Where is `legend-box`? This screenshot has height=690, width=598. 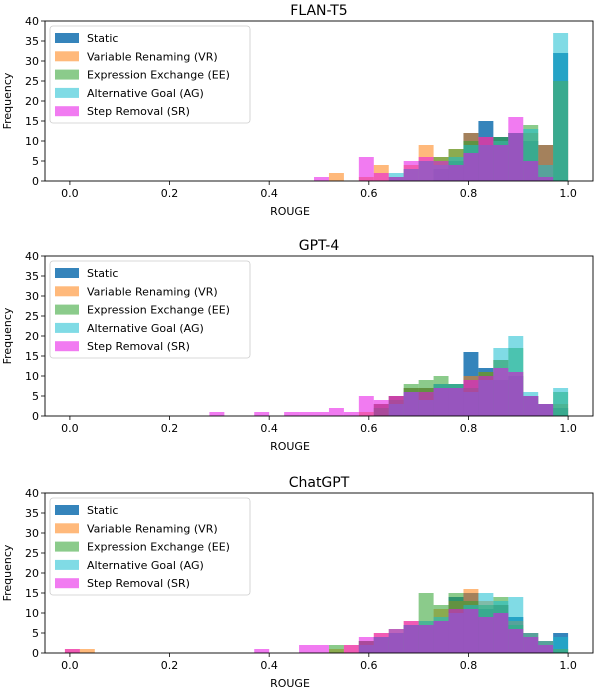
legend-box is located at coordinates (150, 74).